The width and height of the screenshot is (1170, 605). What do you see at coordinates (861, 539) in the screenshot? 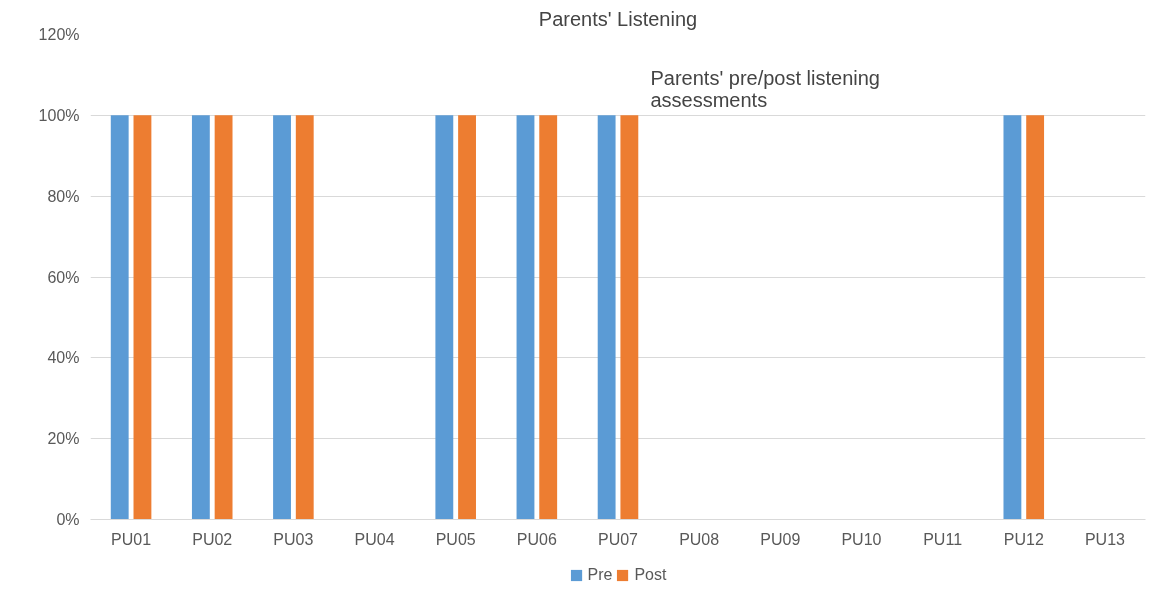
I see `x-tick-label: PU10` at bounding box center [861, 539].